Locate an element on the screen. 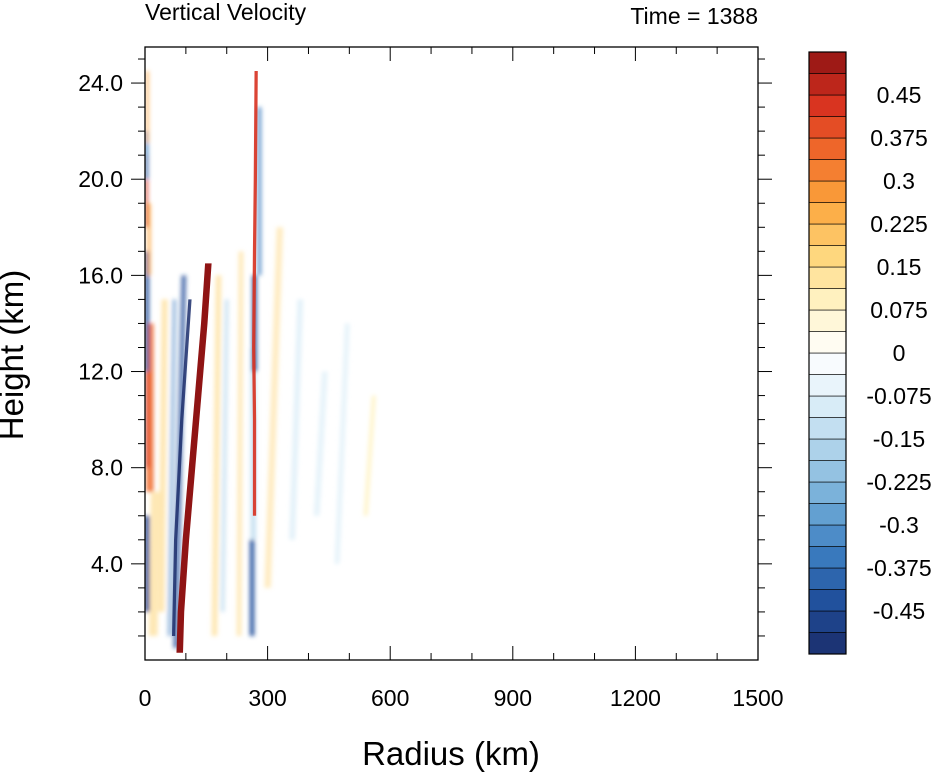  colorbar-label: -0.225 is located at coordinates (898, 482).